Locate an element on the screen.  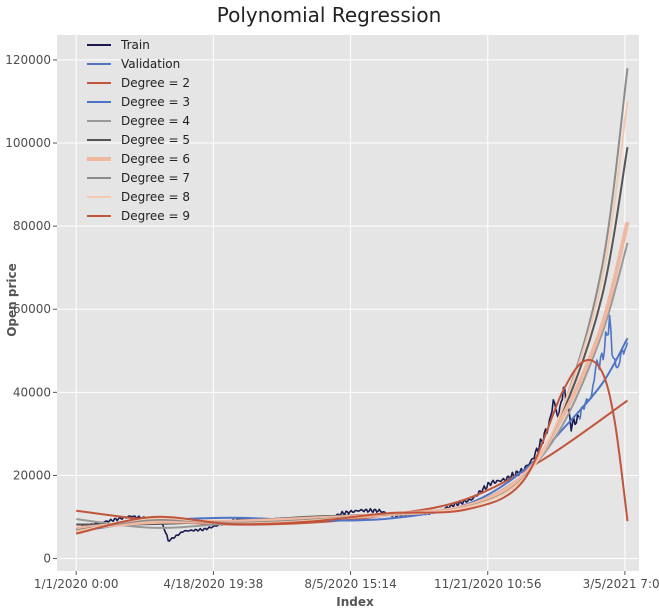
x-tick-label: 8/5/2020 15:14 is located at coordinates (350, 584).